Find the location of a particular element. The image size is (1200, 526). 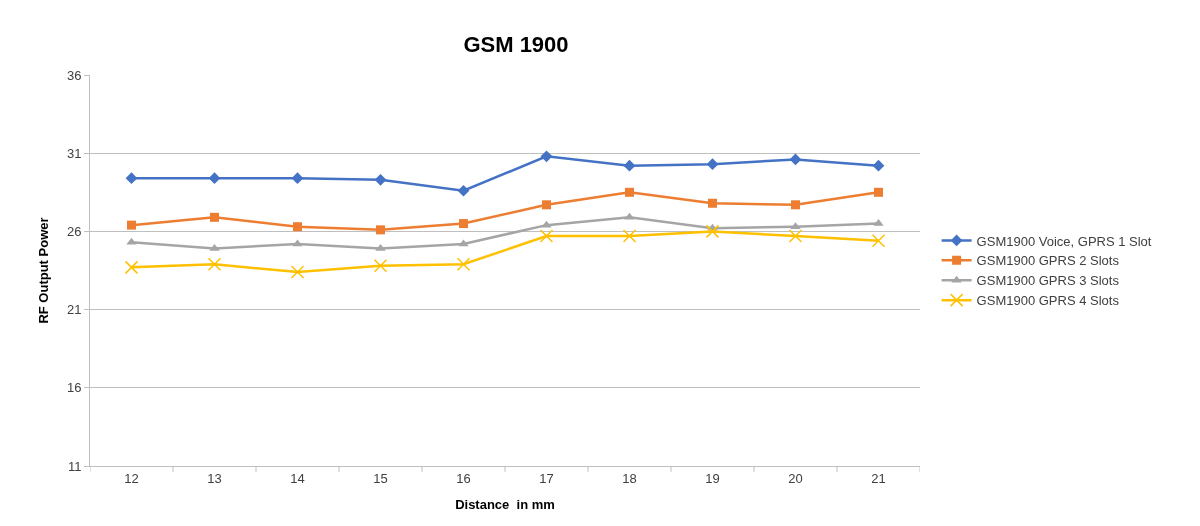

legend-label: GSM1900 Voice, GPRS 1 Slot is located at coordinates (1064, 241).